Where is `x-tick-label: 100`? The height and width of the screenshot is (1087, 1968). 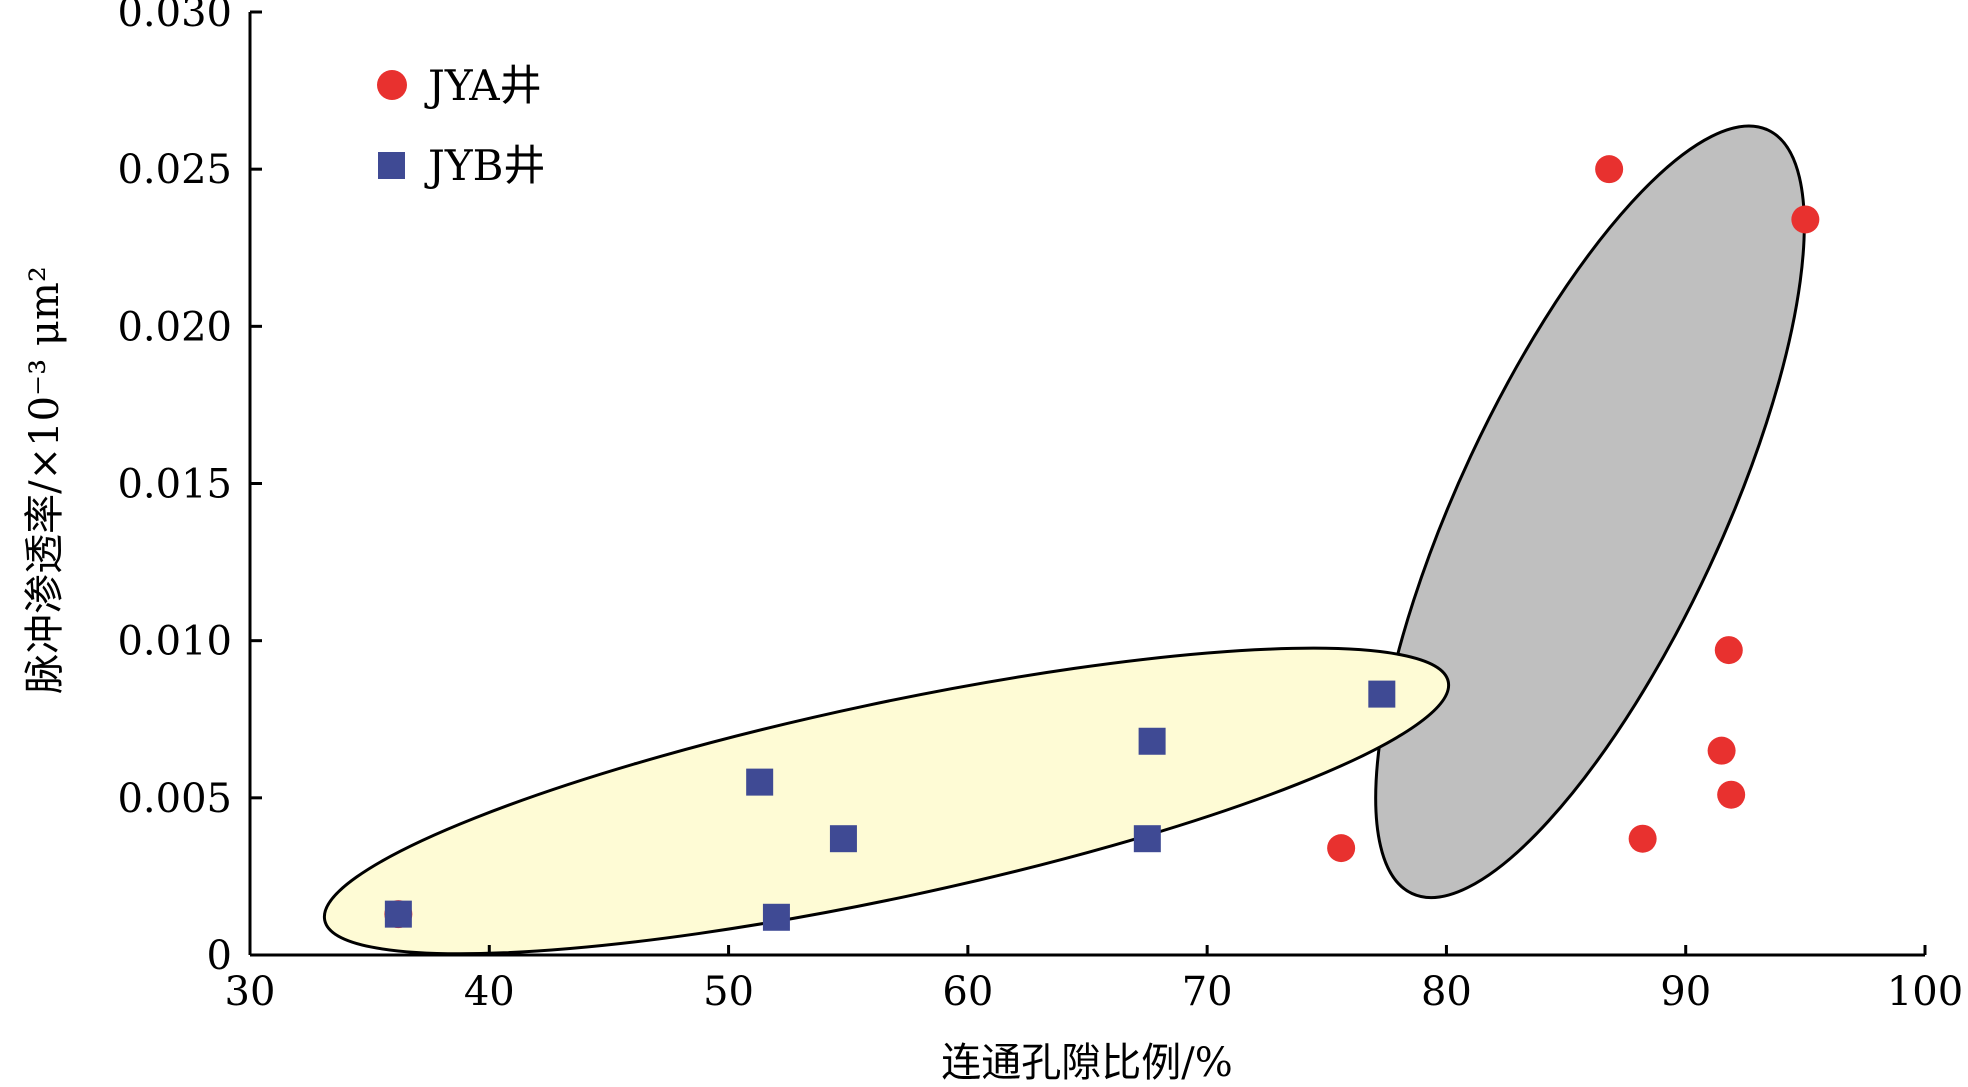
x-tick-label: 100 is located at coordinates (1925, 992).